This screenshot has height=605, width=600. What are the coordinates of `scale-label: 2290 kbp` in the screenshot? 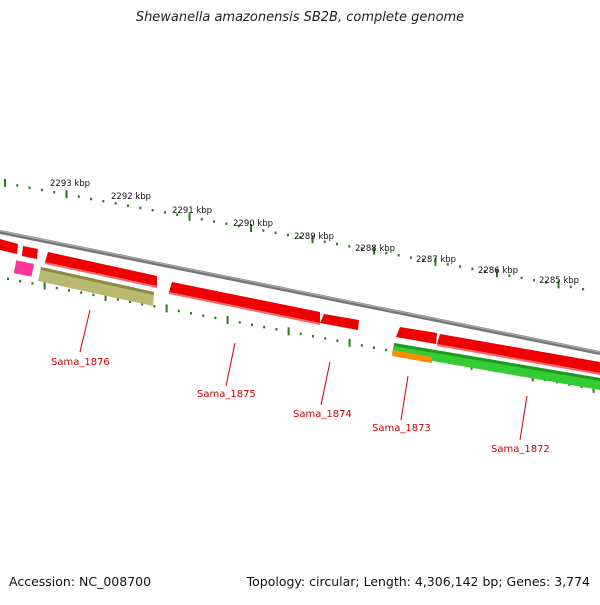 It's located at (253, 224).